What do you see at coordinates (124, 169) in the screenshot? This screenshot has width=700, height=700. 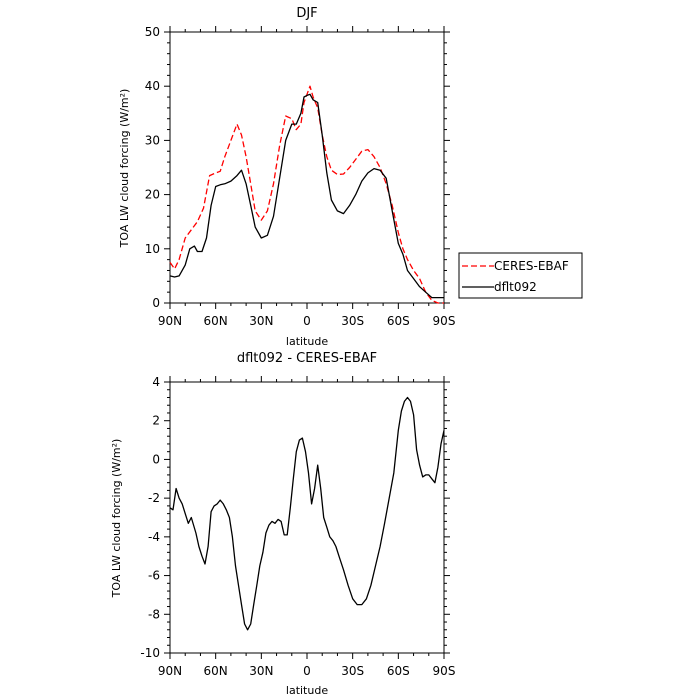 I see `top-y-axis-label: TOA LW cloud forcing (W/m²)` at bounding box center [124, 169].